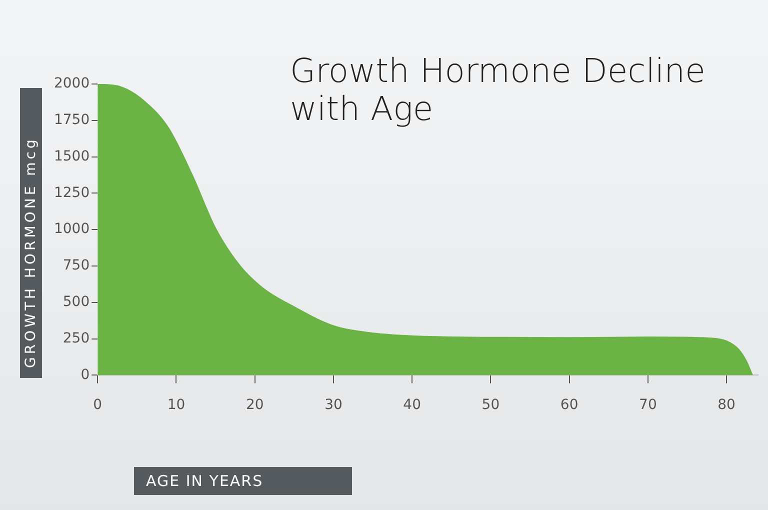  I want to click on y-tick-label: 250, so click(76, 338).